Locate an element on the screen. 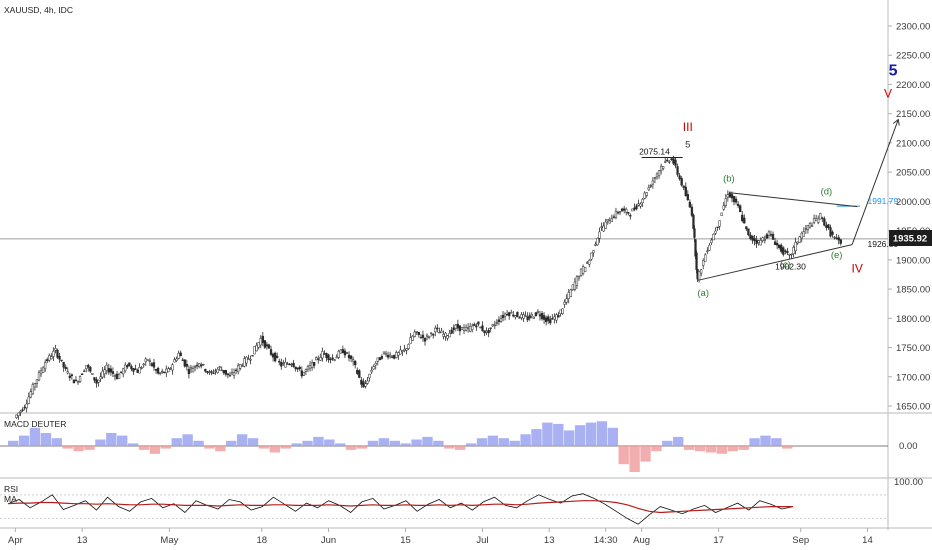 The image size is (932, 550). price-tick-label: 2100.00 is located at coordinates (913, 143).